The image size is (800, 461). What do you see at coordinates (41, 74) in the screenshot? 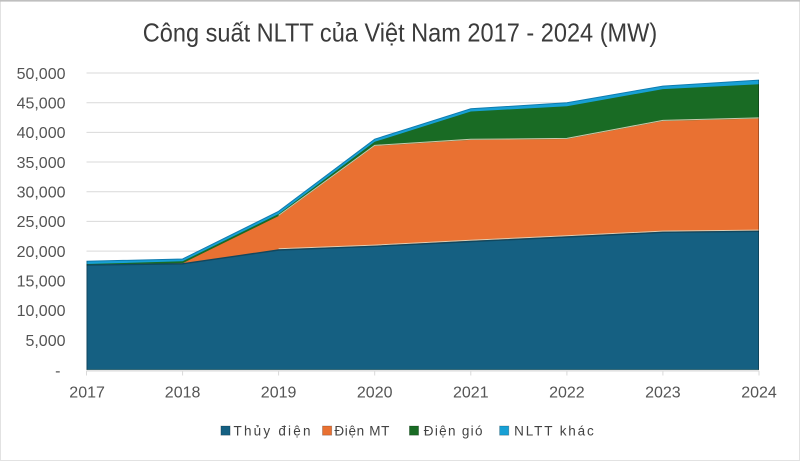
I see `svg-text: 50,000` at bounding box center [41, 74].